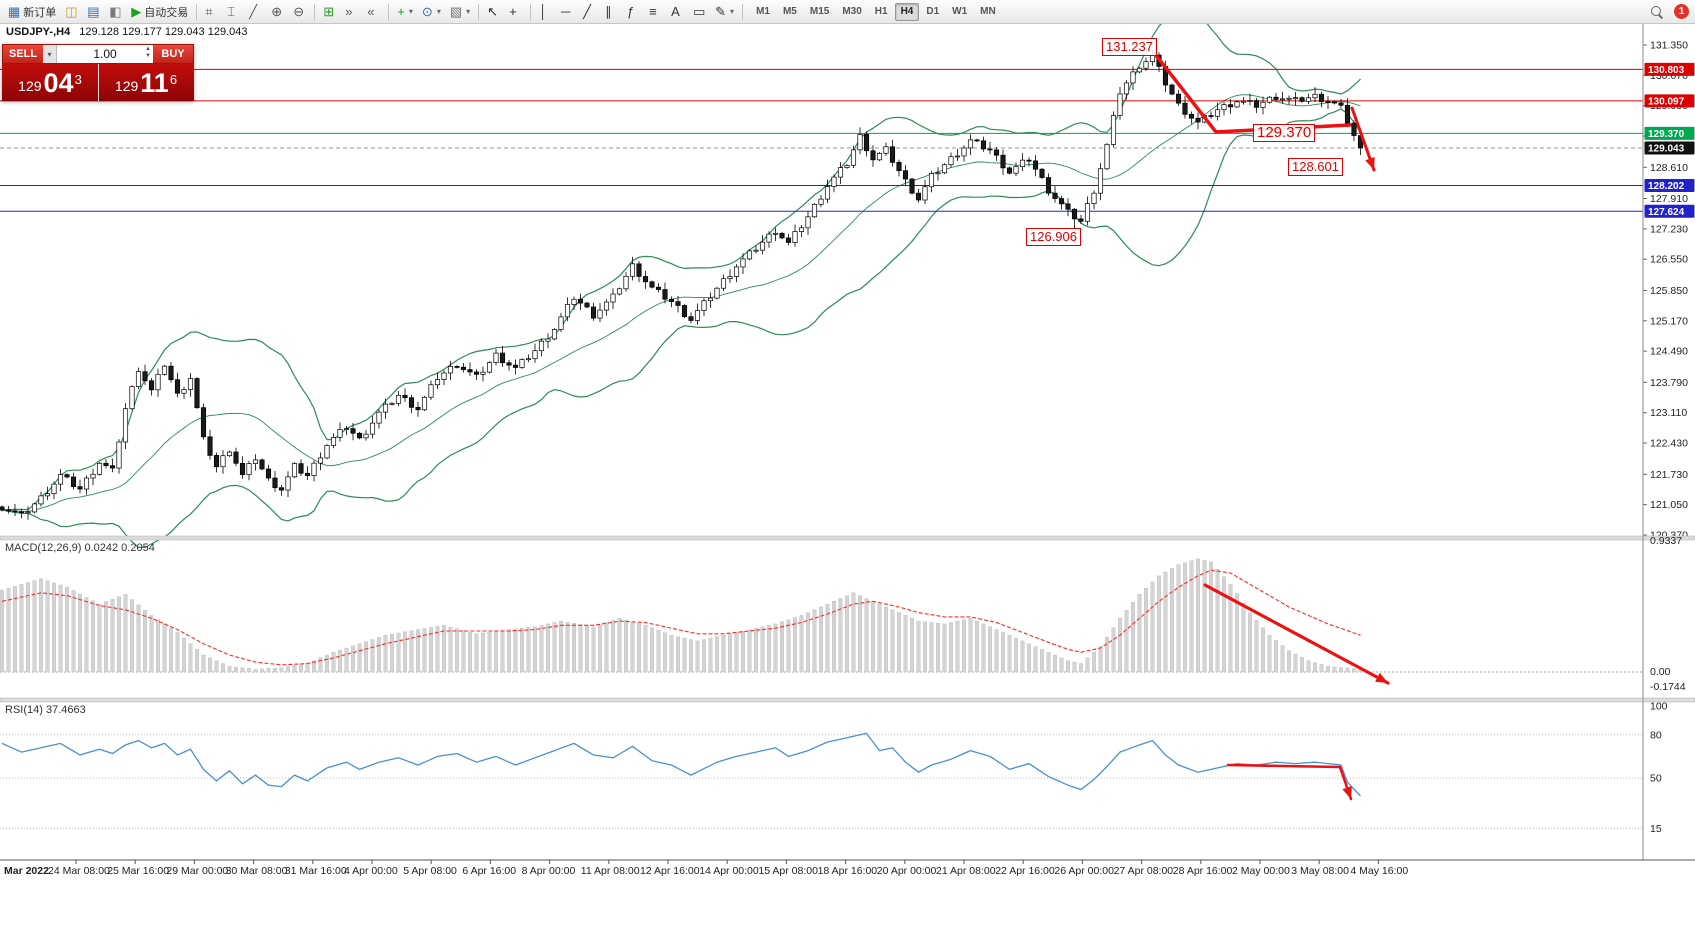  Describe the element at coordinates (1659, 707) in the screenshot. I see `rsi-axis-label: 100` at that location.